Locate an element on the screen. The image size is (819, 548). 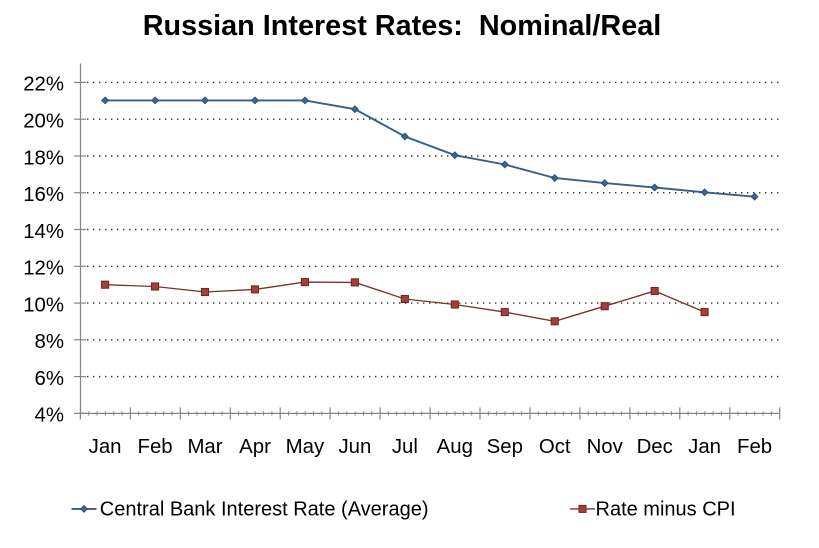
svg-text: 22% is located at coordinates (43, 85).